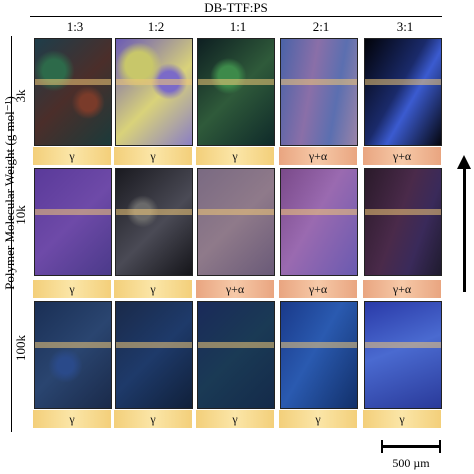 The height and width of the screenshot is (474, 474). I want to click on phase-100k-3-1: γ, so click(402, 419).